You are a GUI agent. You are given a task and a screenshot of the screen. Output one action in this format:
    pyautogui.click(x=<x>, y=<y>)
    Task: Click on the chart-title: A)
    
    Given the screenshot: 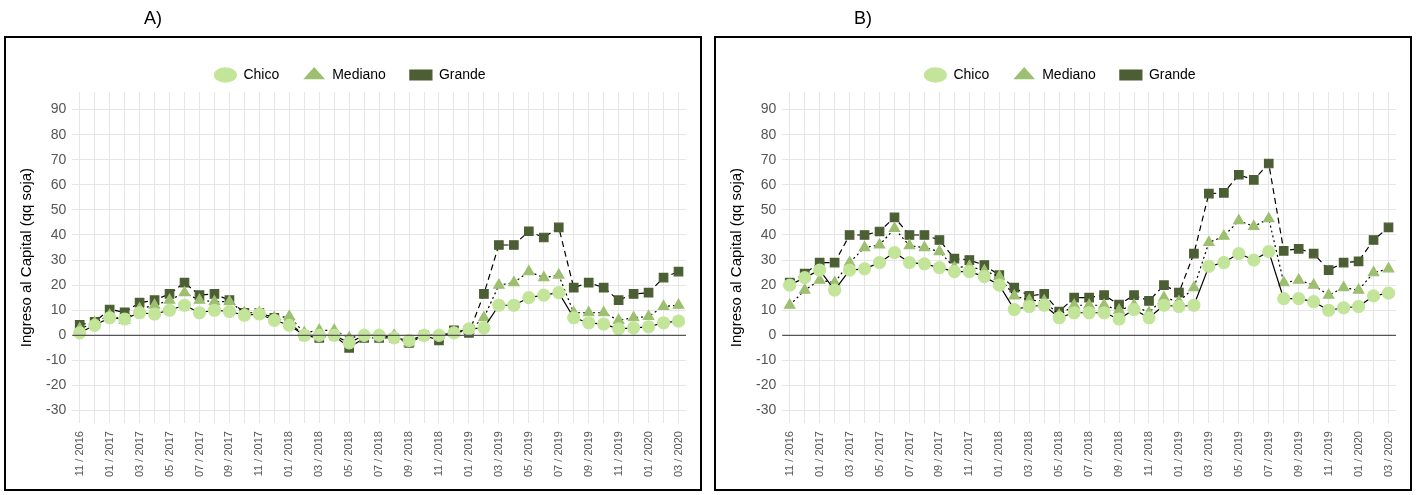 What is the action you would take?
    pyautogui.click(x=153, y=18)
    